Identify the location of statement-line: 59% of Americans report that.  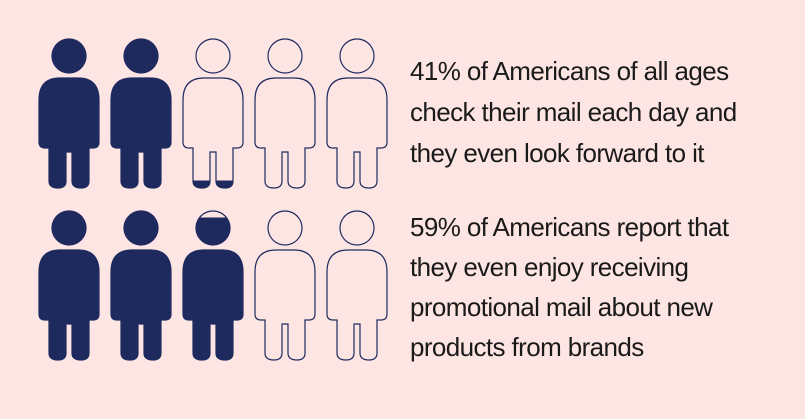
(570, 227).